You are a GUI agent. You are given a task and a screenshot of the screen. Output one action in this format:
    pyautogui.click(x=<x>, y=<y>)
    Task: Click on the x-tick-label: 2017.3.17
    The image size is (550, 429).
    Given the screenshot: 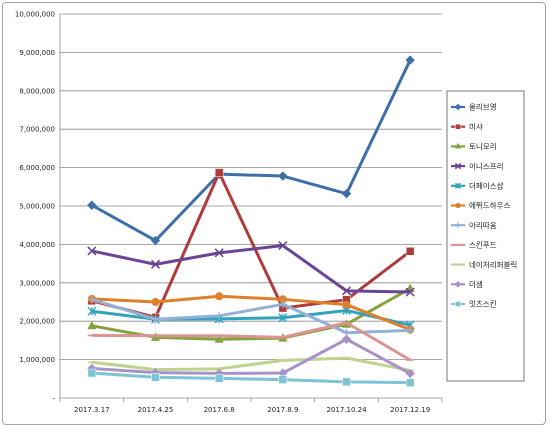 What is the action you would take?
    pyautogui.click(x=92, y=410)
    